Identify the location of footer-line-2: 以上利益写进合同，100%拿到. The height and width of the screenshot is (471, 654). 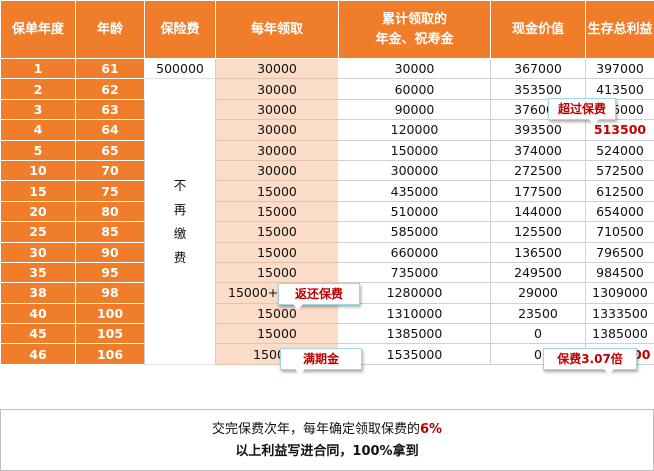
(327, 451).